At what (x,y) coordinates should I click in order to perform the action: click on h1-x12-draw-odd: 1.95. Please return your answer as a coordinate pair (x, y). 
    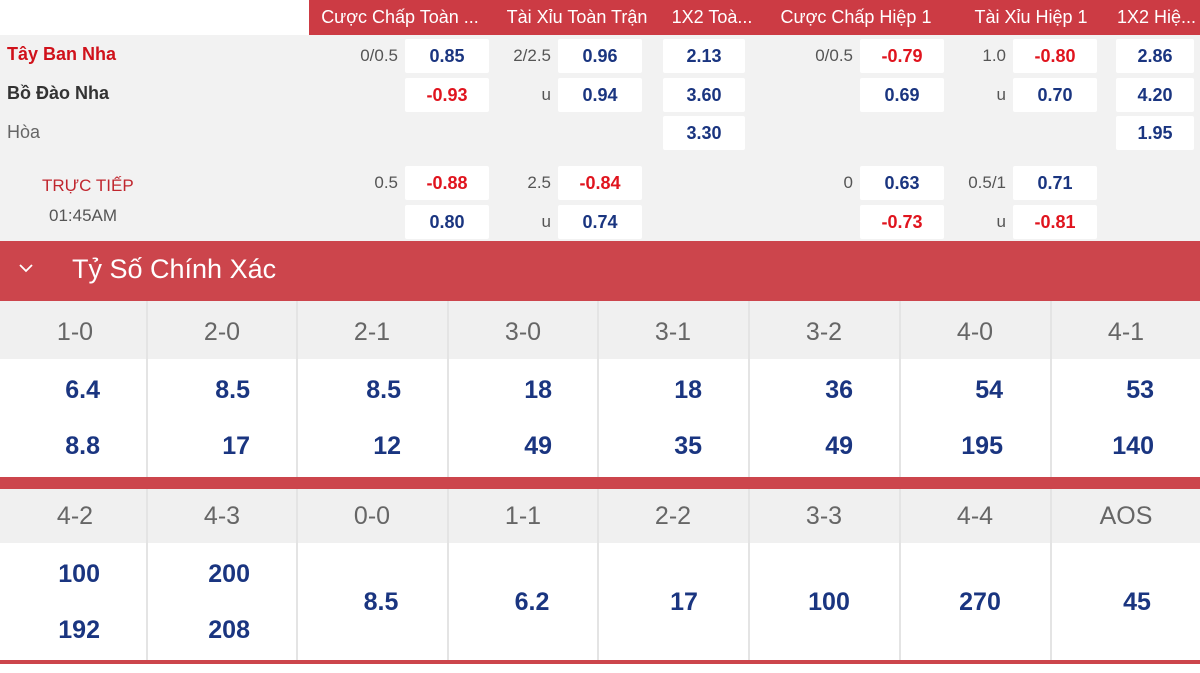
    Looking at the image, I should click on (1155, 133).